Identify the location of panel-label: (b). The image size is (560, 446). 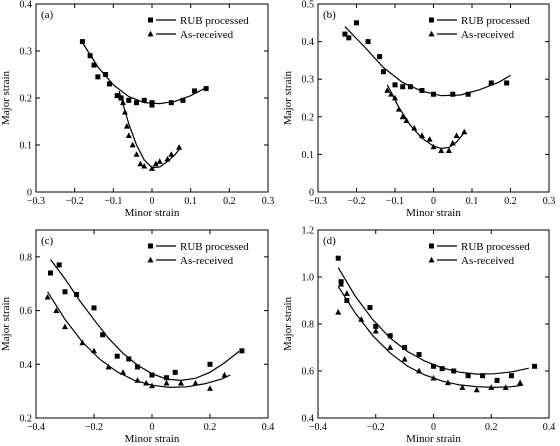
(329, 15).